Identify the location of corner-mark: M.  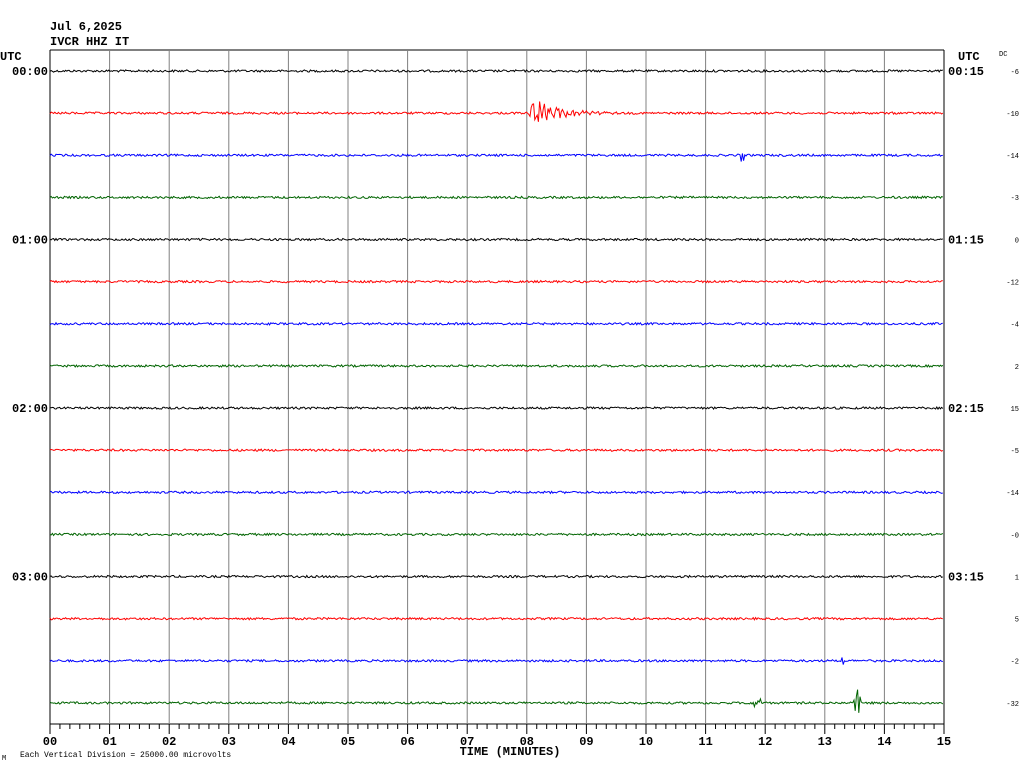
(4, 759).